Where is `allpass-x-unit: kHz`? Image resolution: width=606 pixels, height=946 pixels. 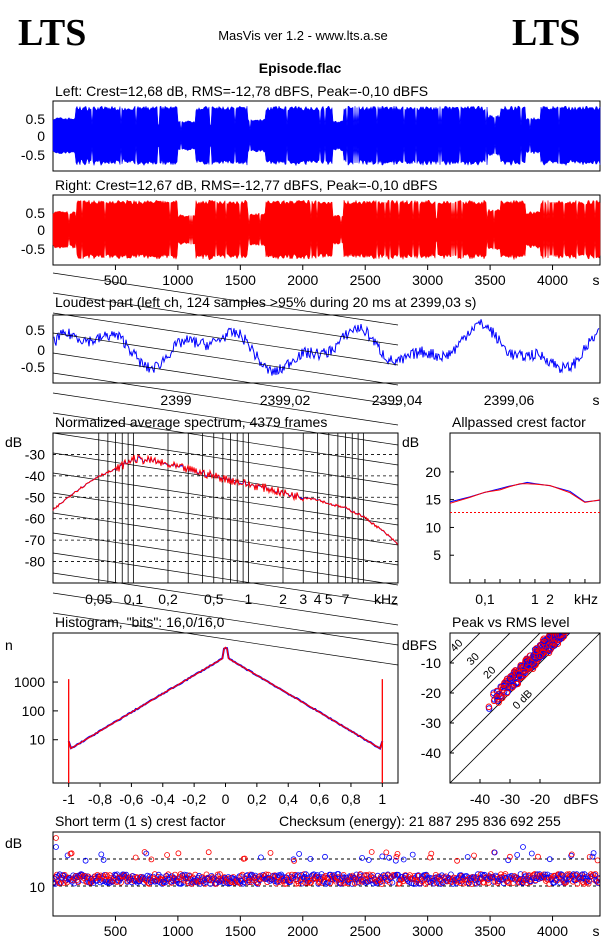
allpass-x-unit: kHz is located at coordinates (586, 599).